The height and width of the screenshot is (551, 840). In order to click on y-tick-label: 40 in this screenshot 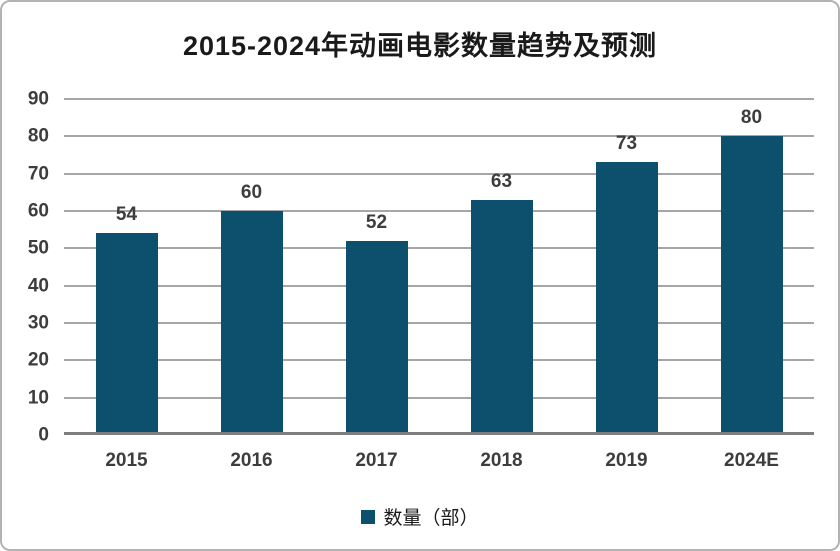, I will do `click(38, 286)`.